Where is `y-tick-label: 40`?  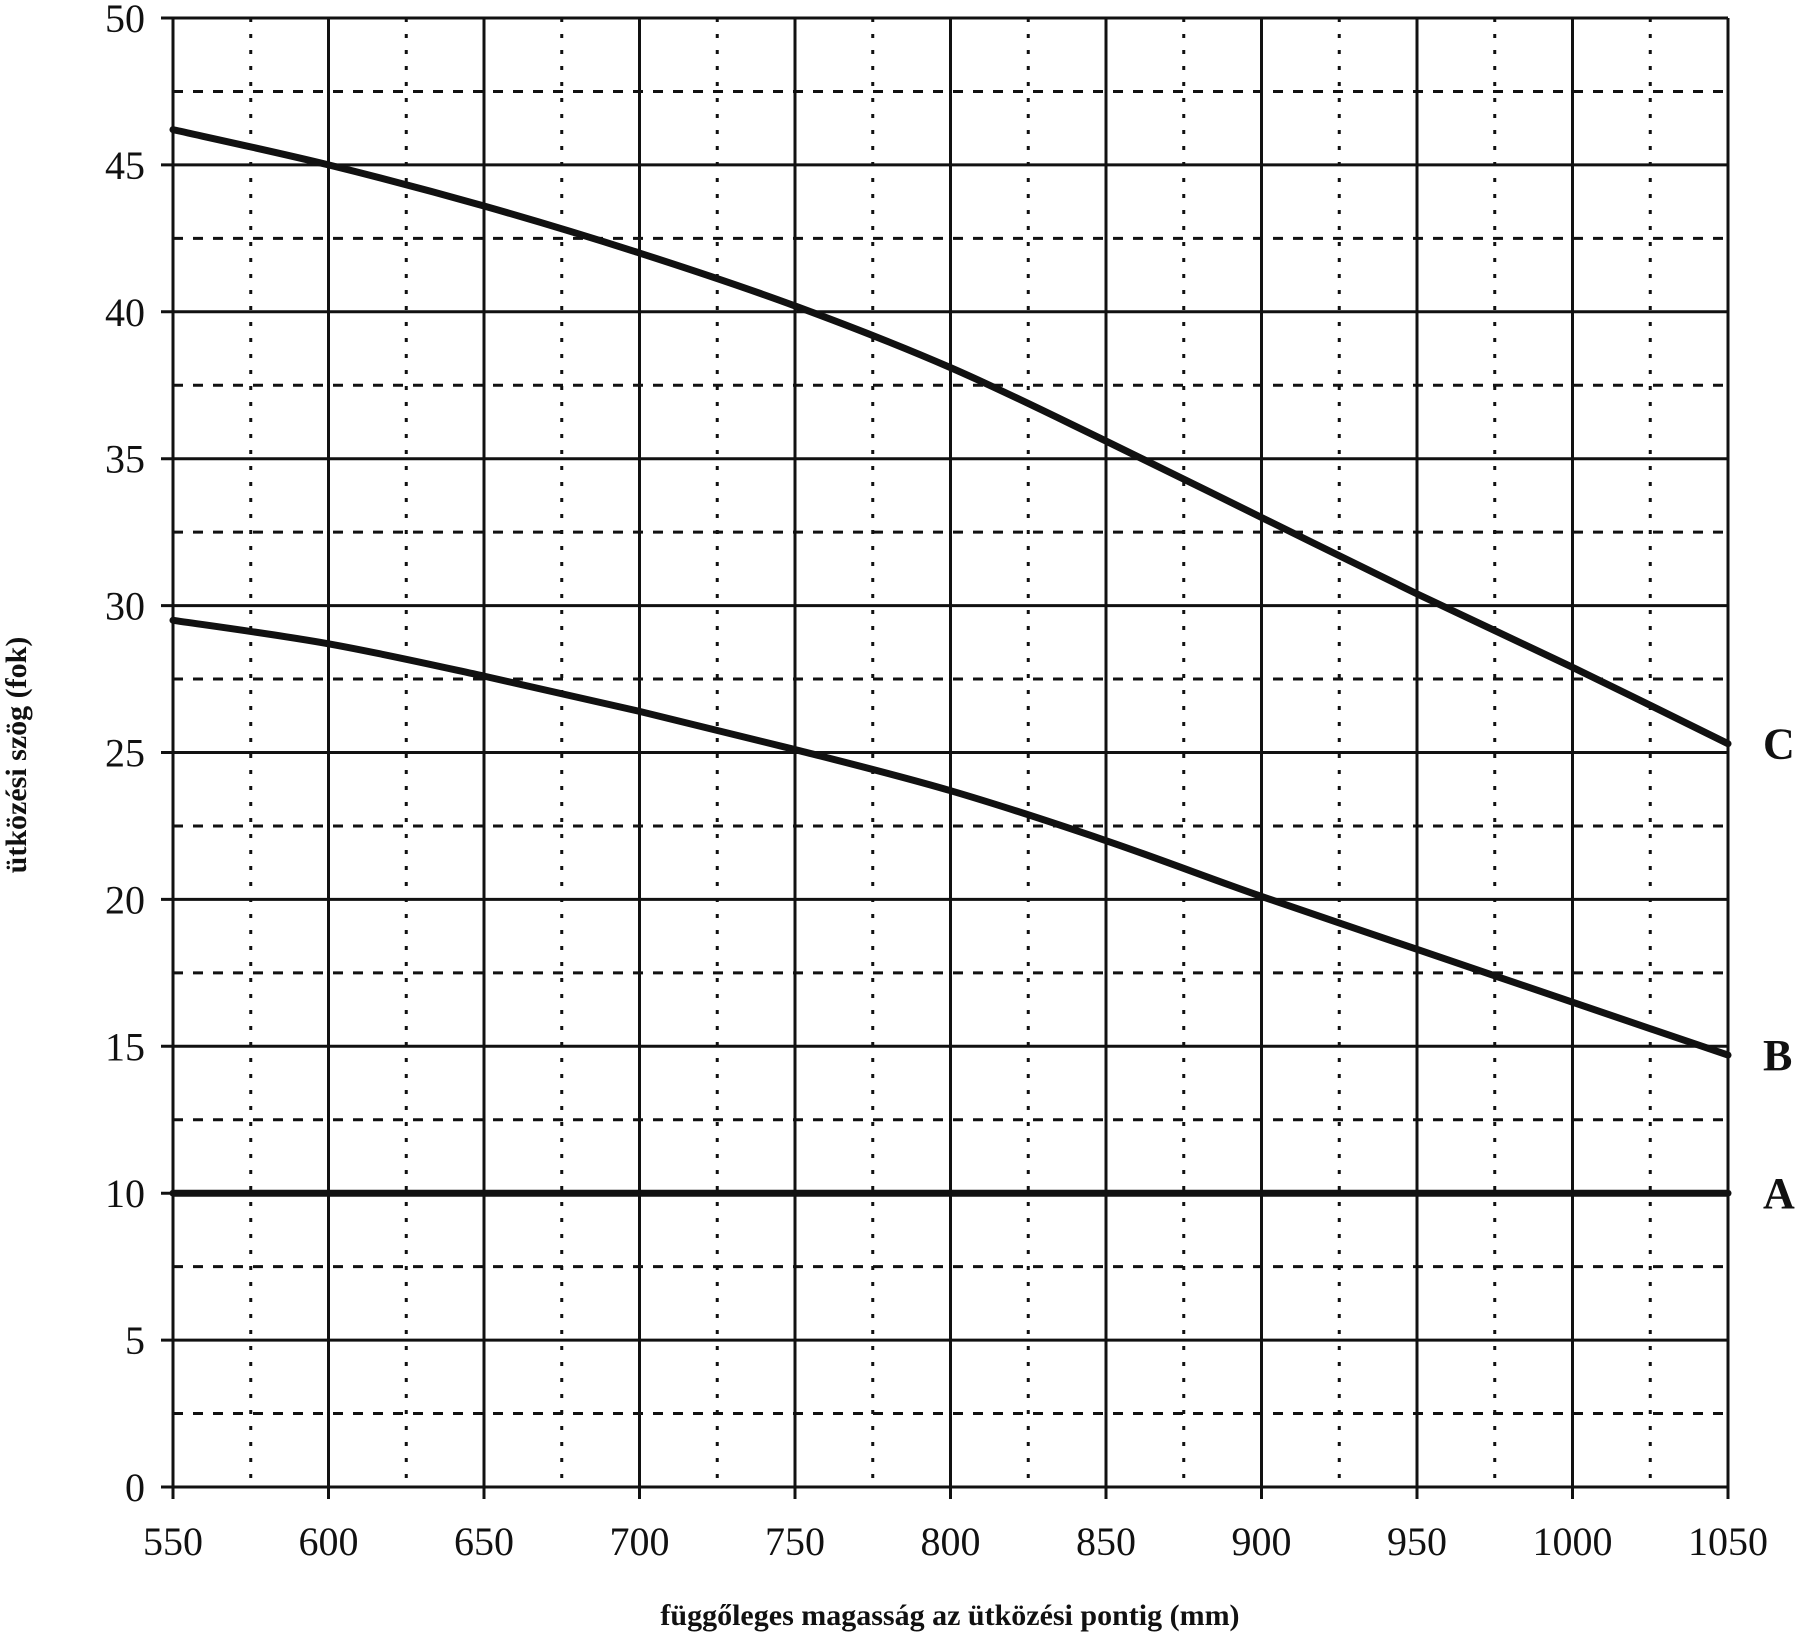
y-tick-label: 40 is located at coordinates (125, 312).